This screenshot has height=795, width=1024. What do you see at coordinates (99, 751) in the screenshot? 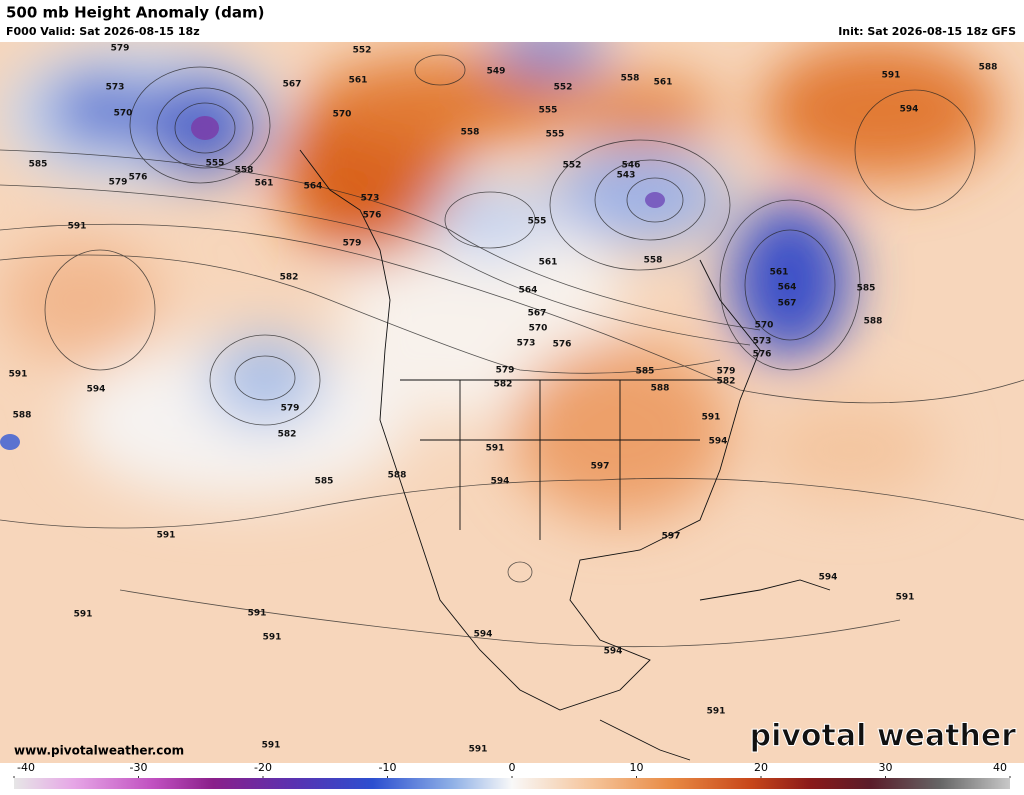
I see `website: www.pivotalweather.com` at bounding box center [99, 751].